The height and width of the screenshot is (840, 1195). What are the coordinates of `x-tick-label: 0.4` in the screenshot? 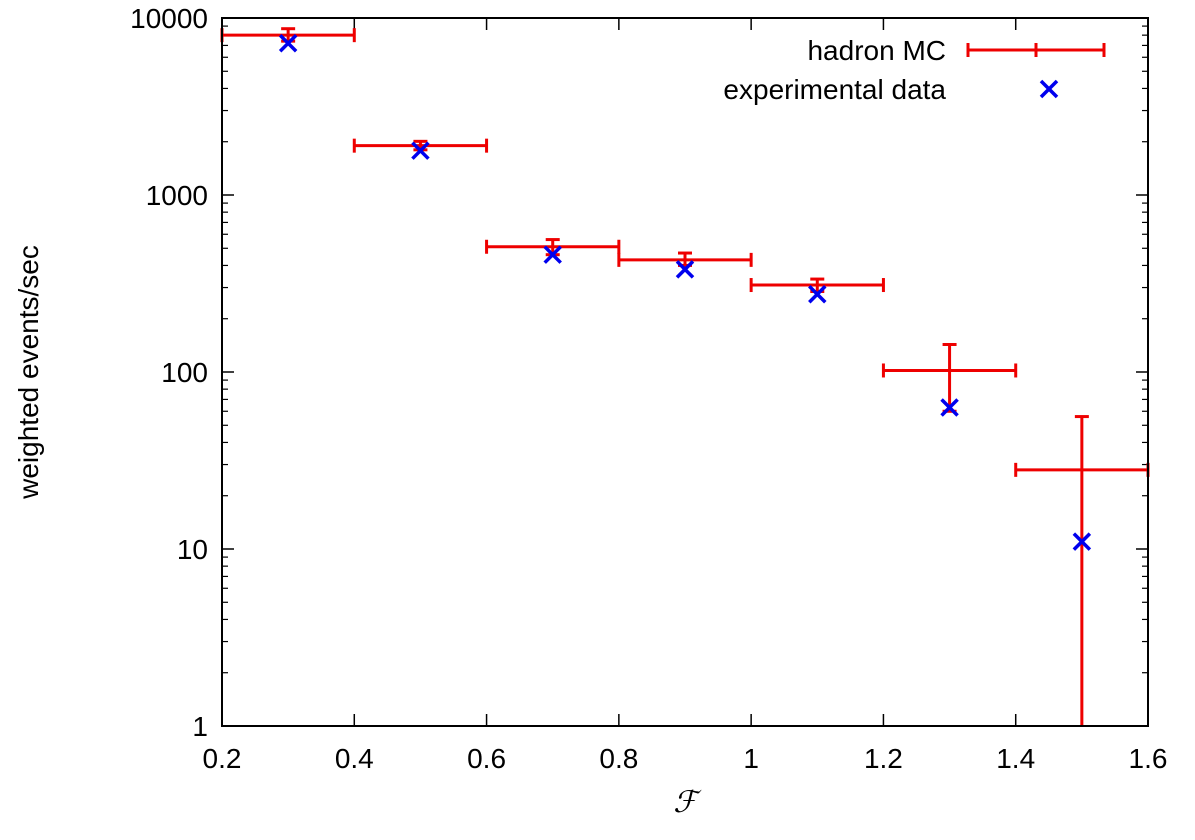 It's located at (354, 758).